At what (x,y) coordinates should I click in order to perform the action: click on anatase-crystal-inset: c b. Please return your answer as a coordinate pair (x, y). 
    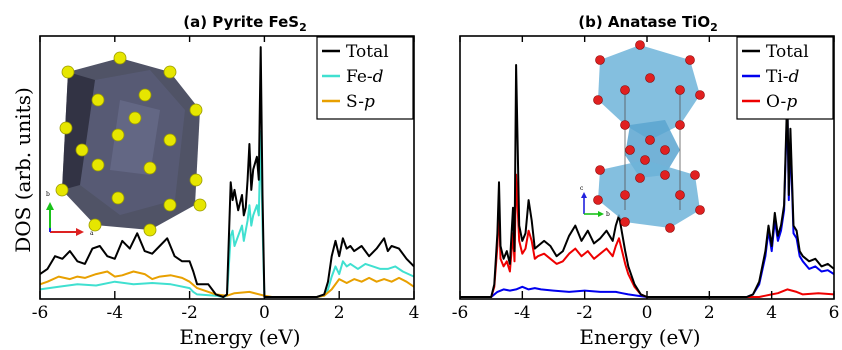
    Looking at the image, I should click on (642, 136).